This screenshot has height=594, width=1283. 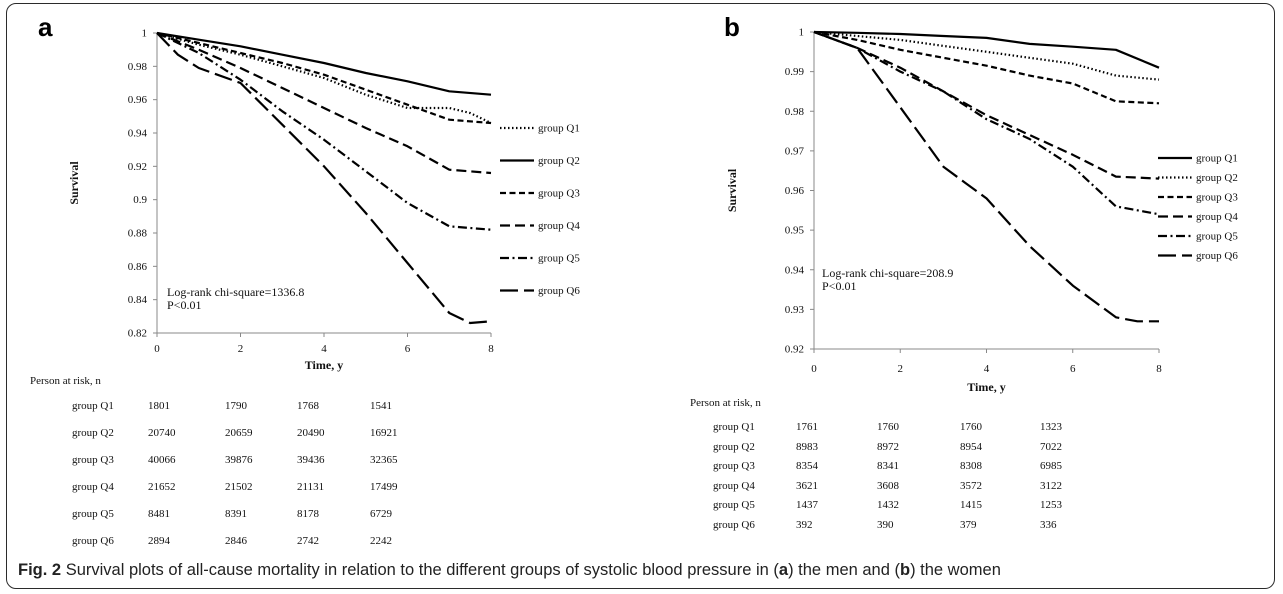 What do you see at coordinates (1051, 505) in the screenshot?
I see `at-risk-value-b: 1253` at bounding box center [1051, 505].